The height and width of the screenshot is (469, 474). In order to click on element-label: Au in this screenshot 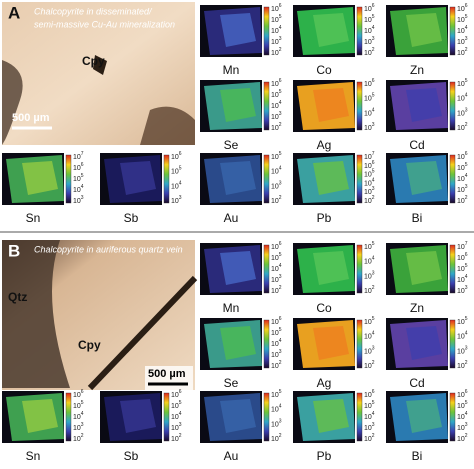, I will do `click(231, 456)`.